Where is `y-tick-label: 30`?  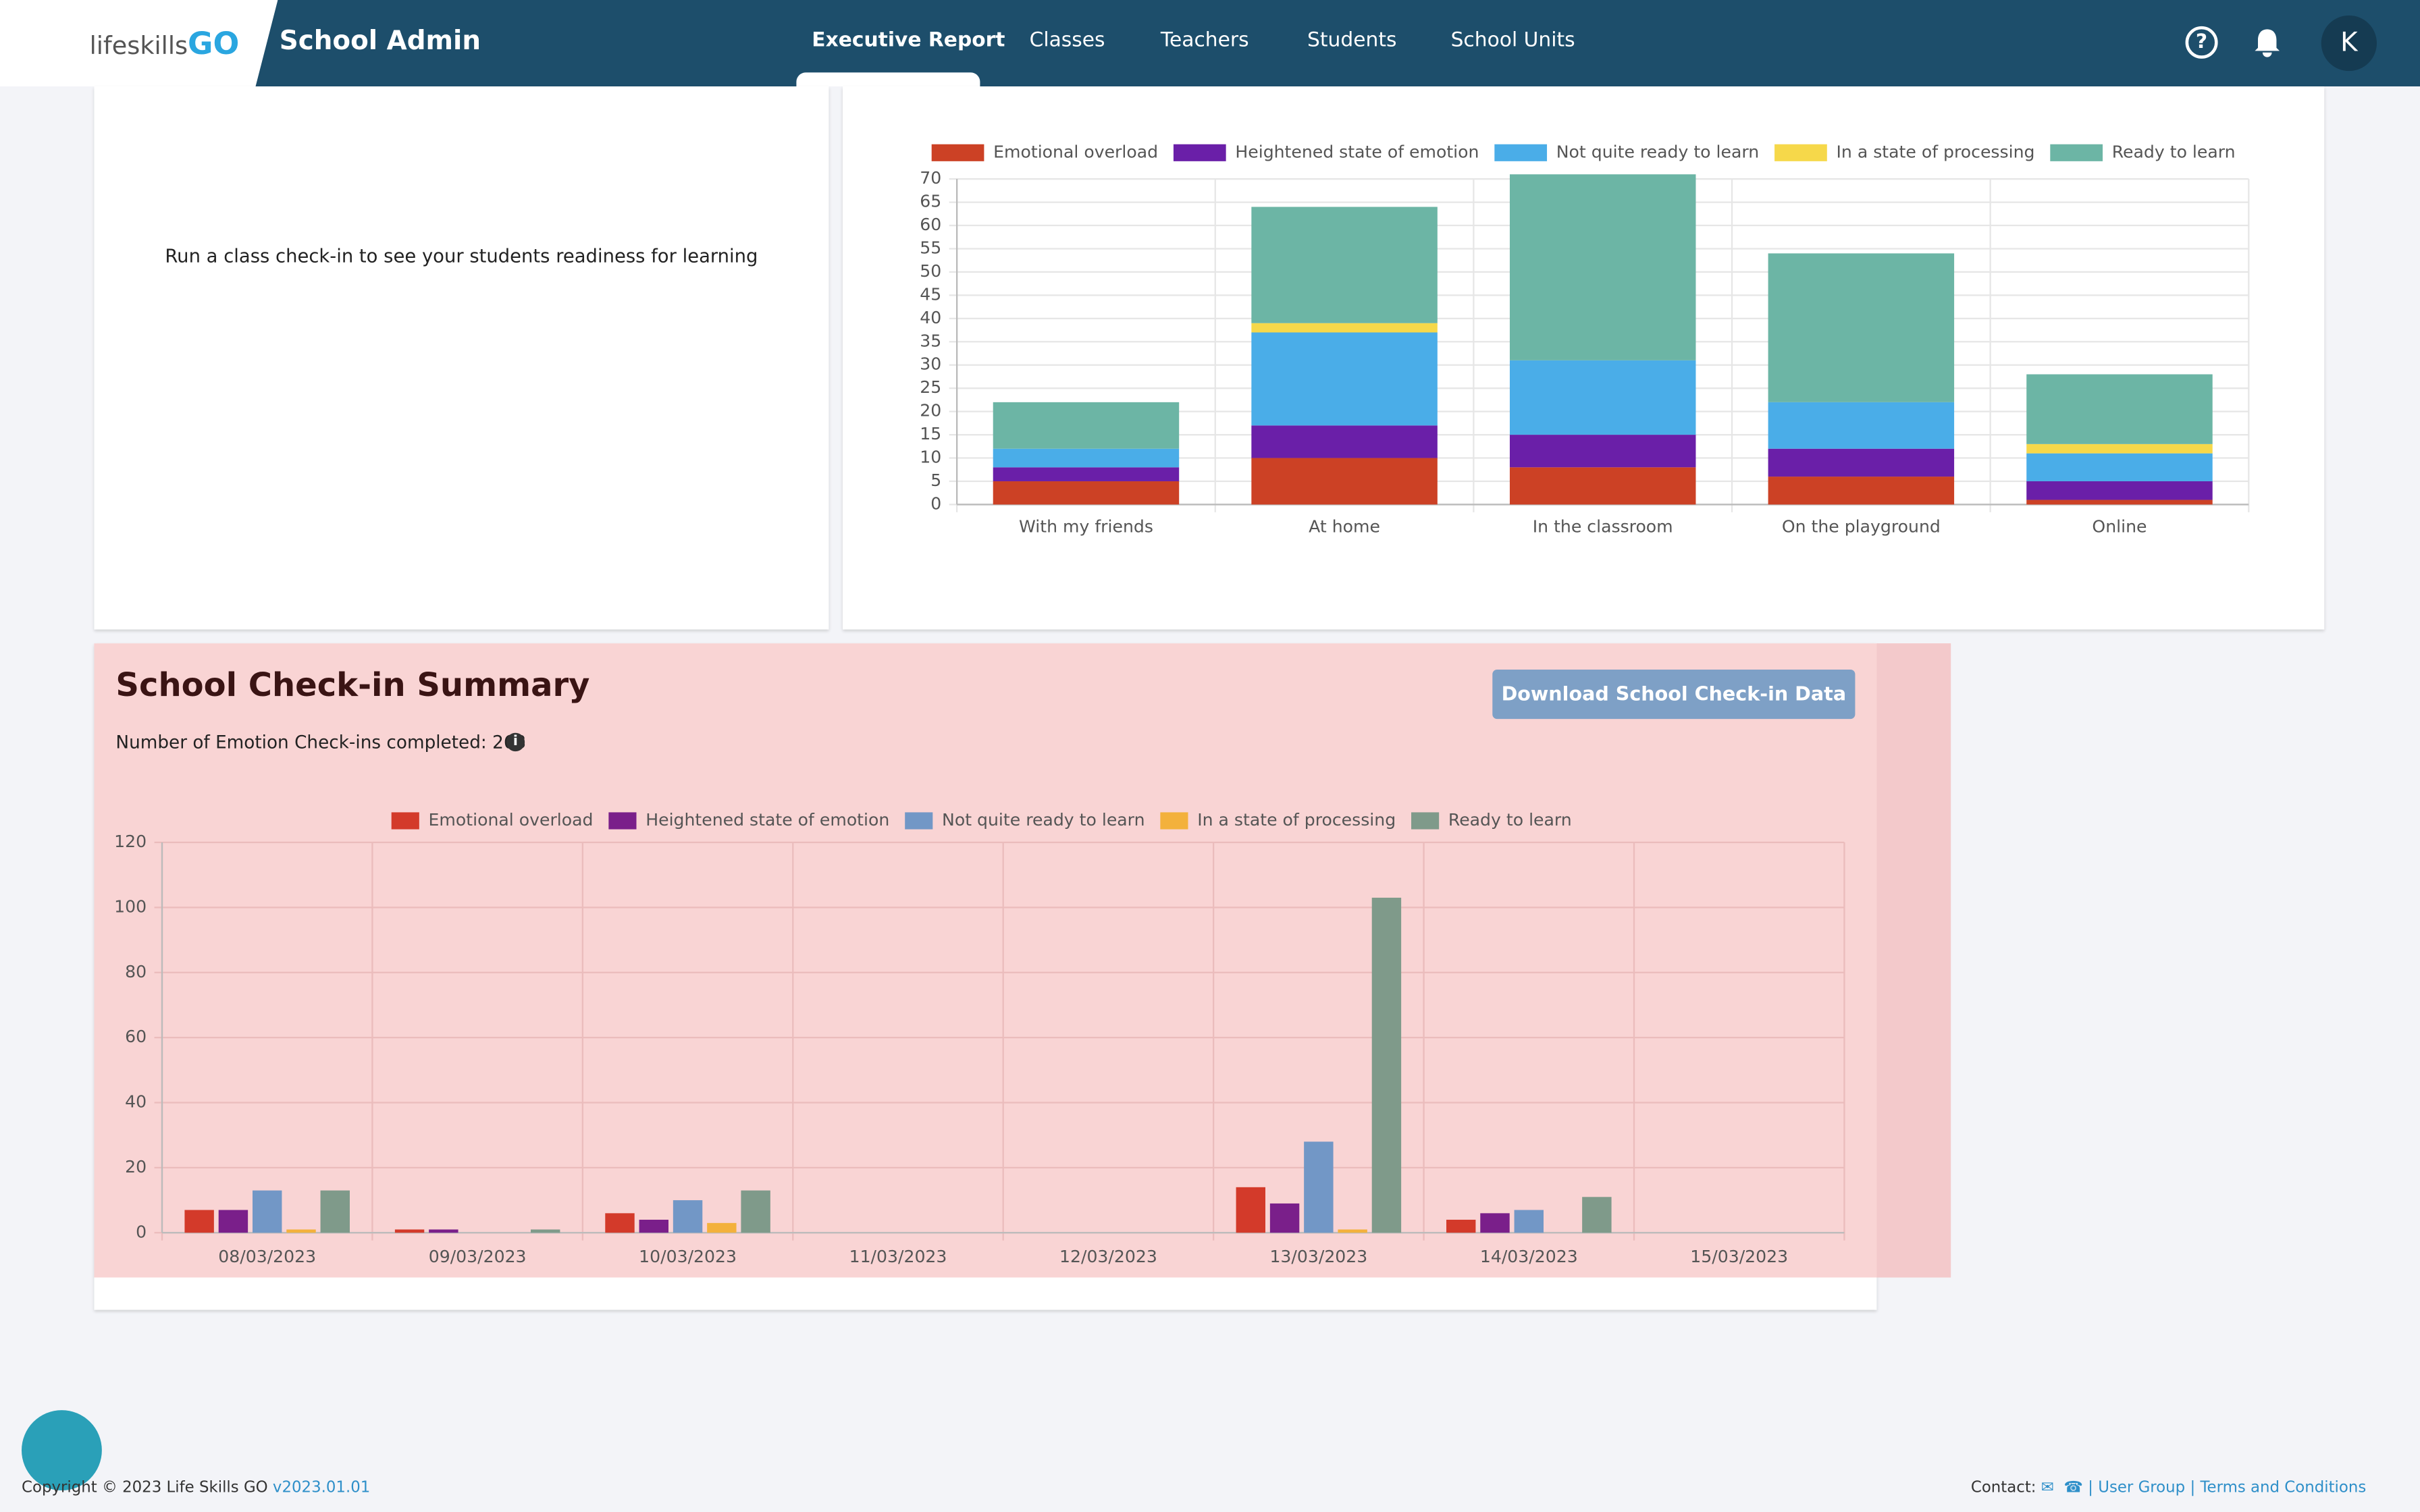
y-tick-label: 30 is located at coordinates (930, 364).